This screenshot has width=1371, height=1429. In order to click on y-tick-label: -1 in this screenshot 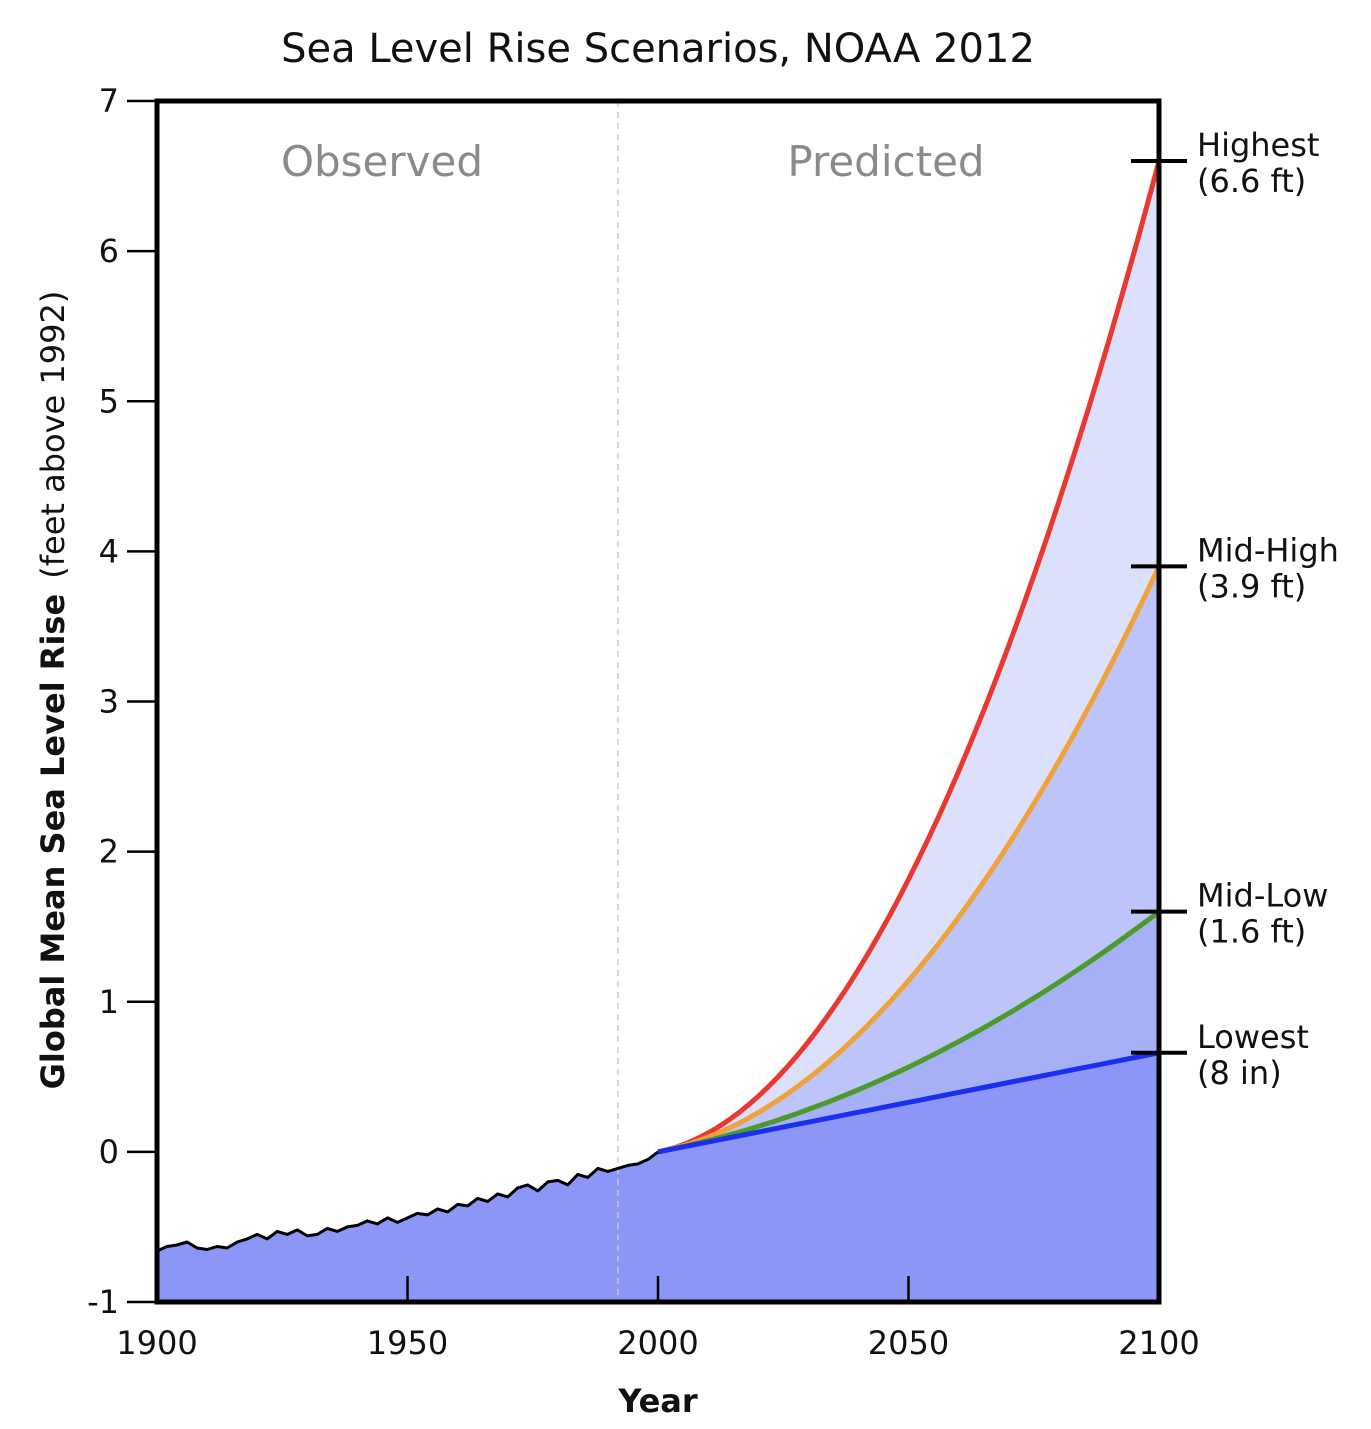, I will do `click(103, 1302)`.